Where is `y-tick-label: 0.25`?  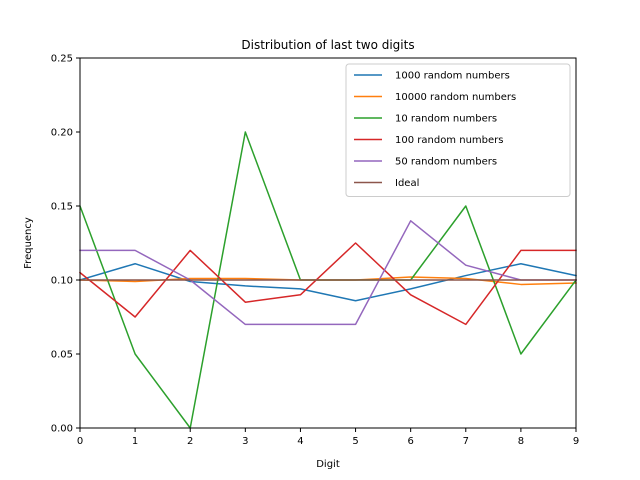
y-tick-label: 0.25 is located at coordinates (62, 59).